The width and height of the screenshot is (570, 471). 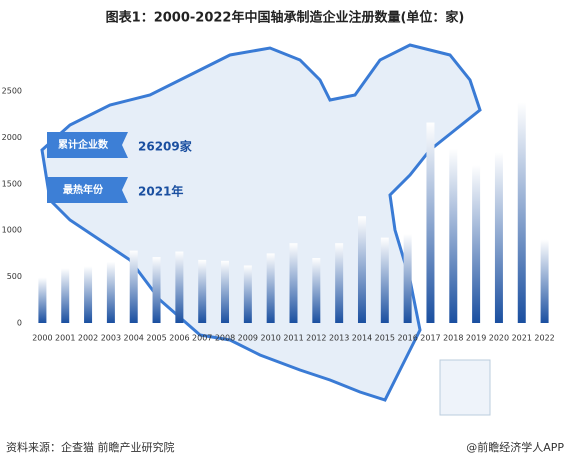 What do you see at coordinates (202, 338) in the screenshot?
I see `x-tick-label: 2007` at bounding box center [202, 338].